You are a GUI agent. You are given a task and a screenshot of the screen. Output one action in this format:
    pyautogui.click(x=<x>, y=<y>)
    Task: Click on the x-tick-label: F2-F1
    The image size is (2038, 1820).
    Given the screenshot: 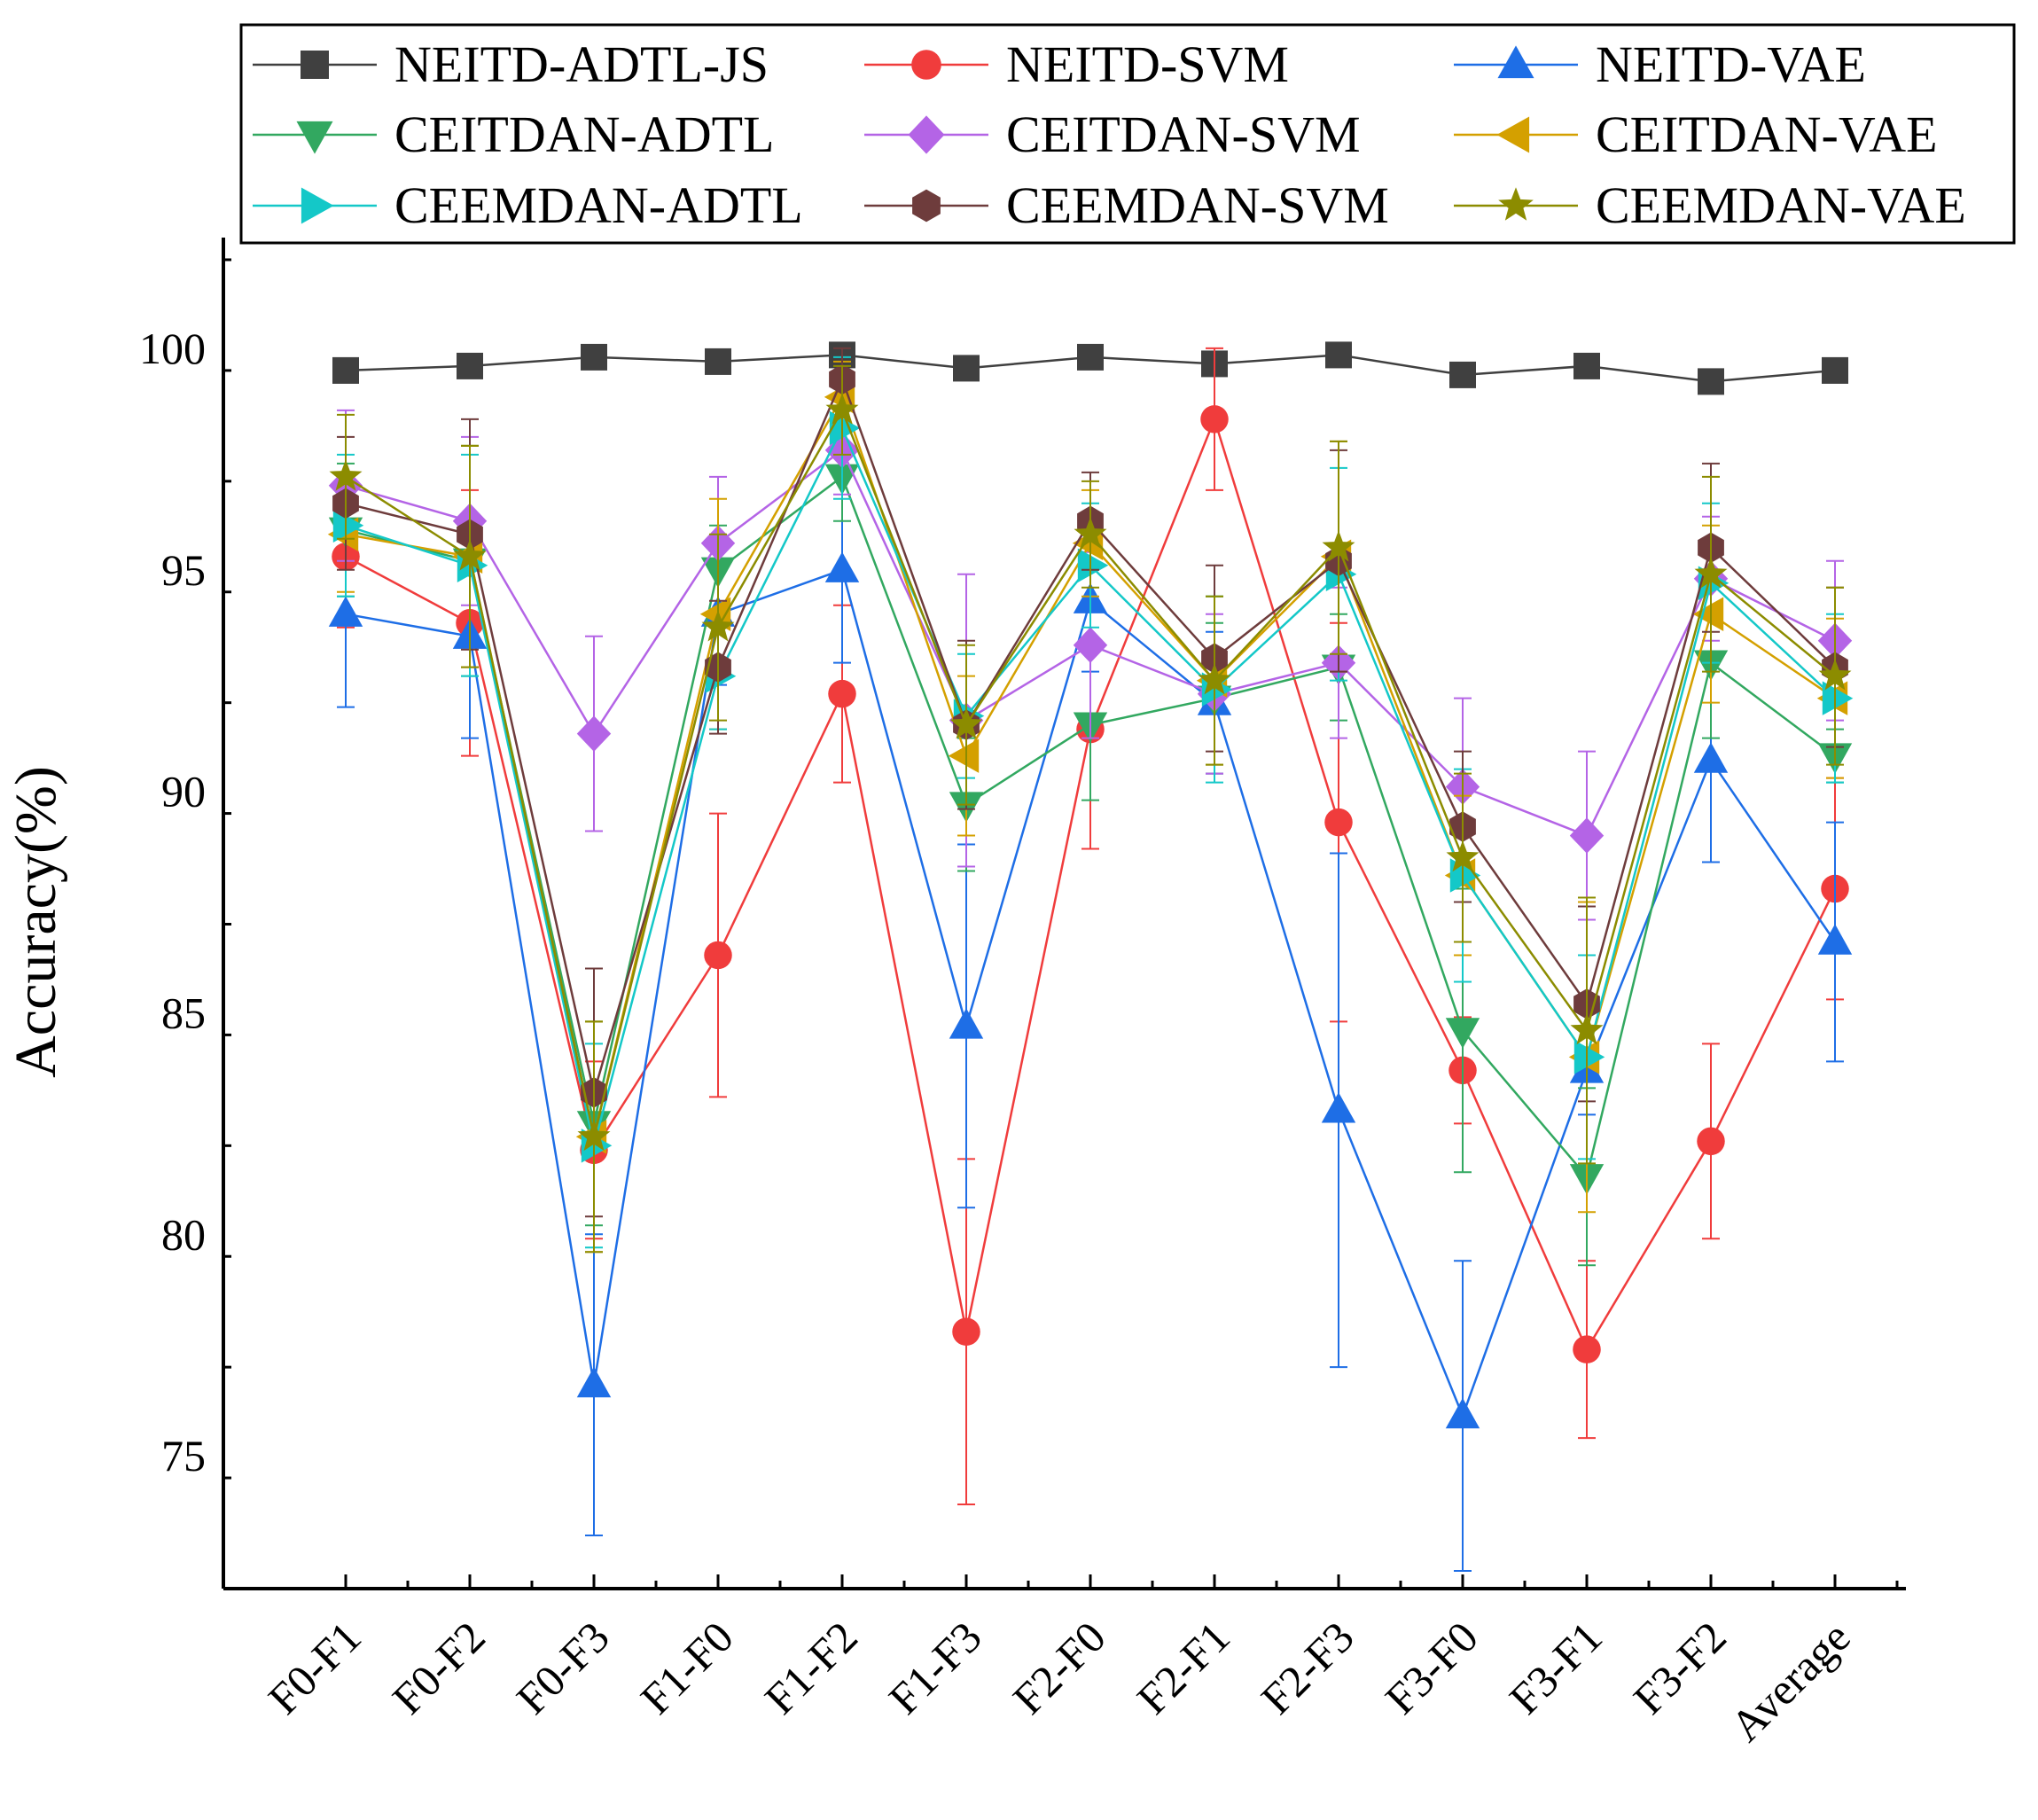 What is the action you would take?
    pyautogui.click(x=1184, y=1667)
    